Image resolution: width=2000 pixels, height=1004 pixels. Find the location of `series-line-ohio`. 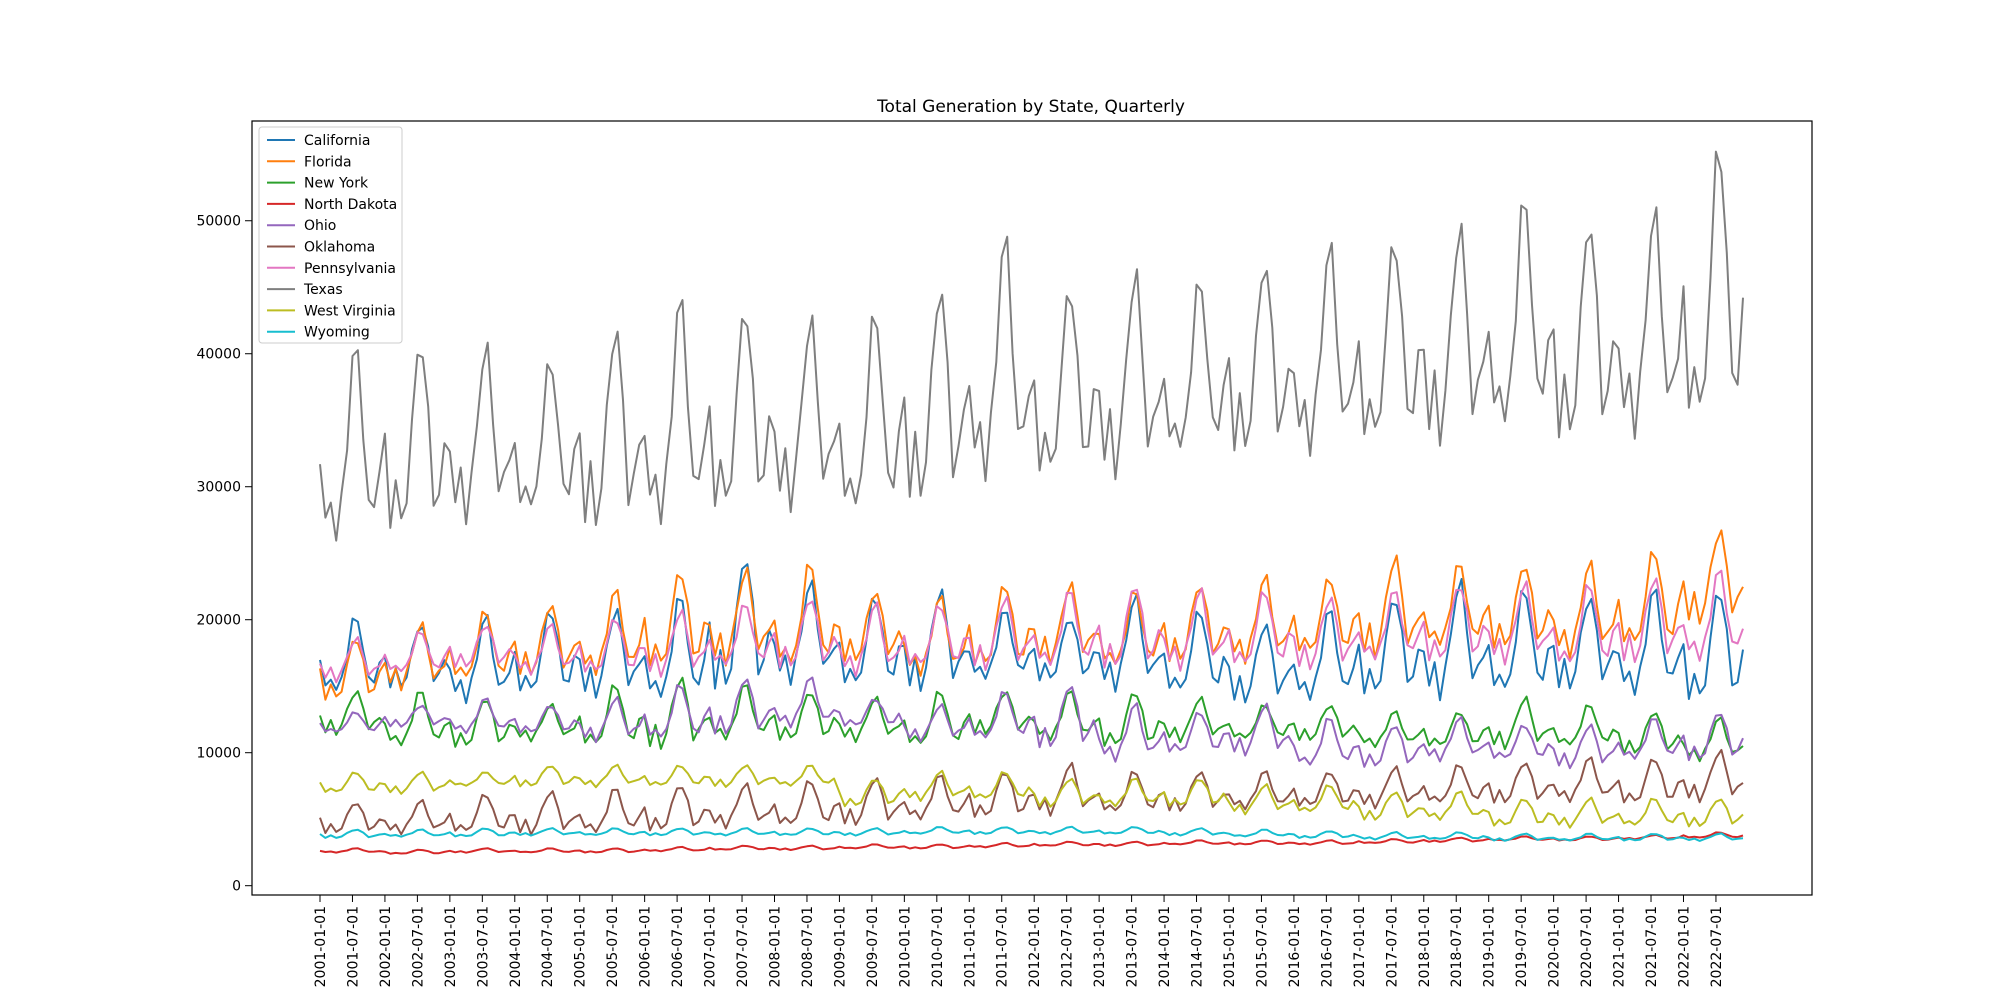

series-line-ohio is located at coordinates (1031, 723).